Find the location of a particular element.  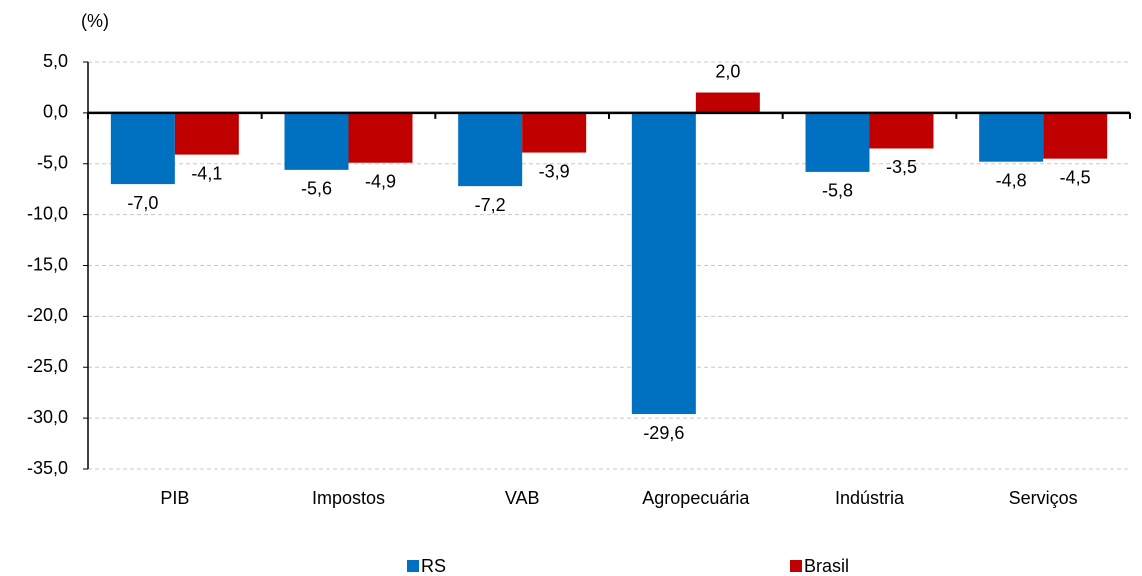

y-tick-label: -5,0 is located at coordinates (52, 163).